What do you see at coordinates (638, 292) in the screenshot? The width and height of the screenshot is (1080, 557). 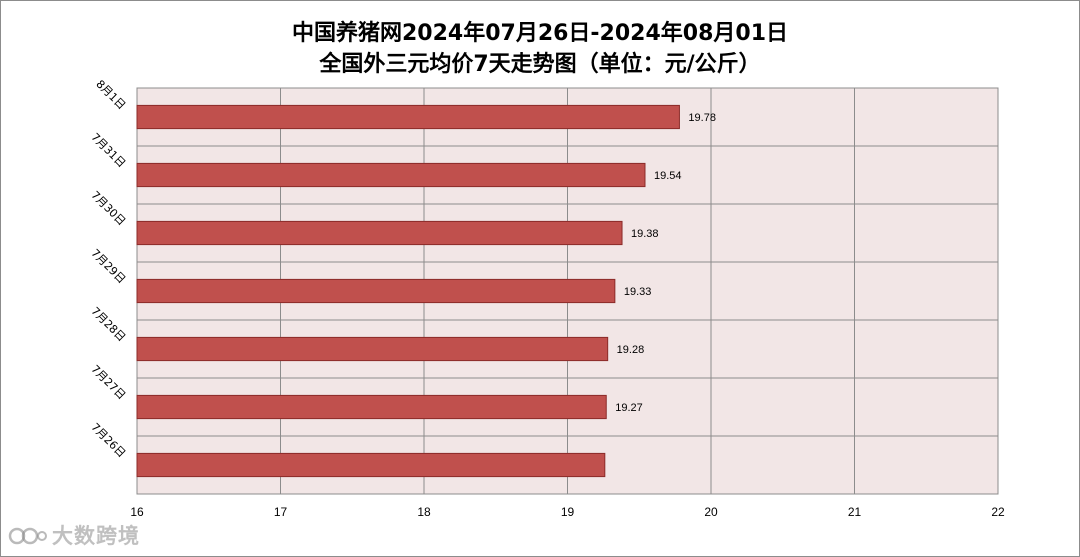 I see `data-label: 19.33` at bounding box center [638, 292].